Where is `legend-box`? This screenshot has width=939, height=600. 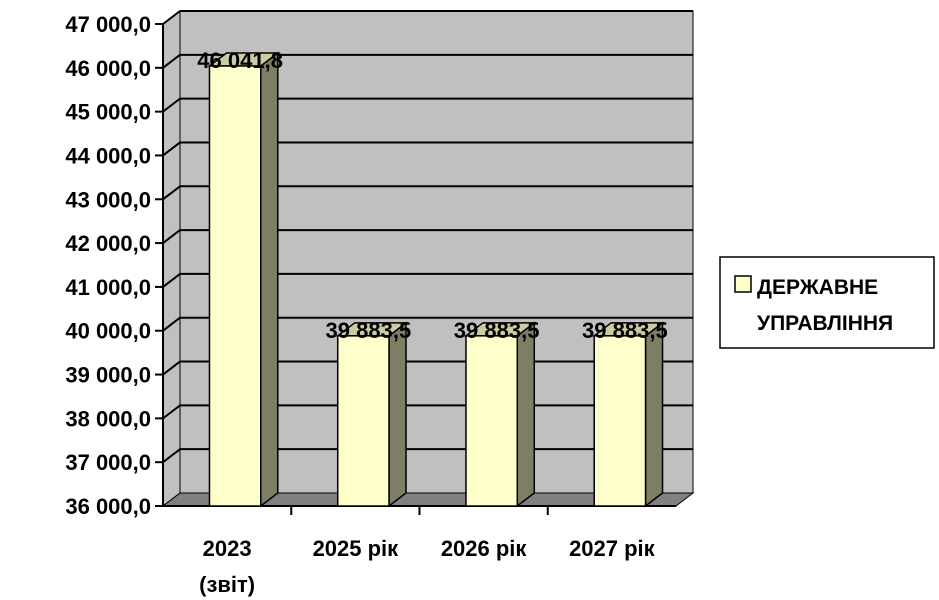
legend-box is located at coordinates (827, 302).